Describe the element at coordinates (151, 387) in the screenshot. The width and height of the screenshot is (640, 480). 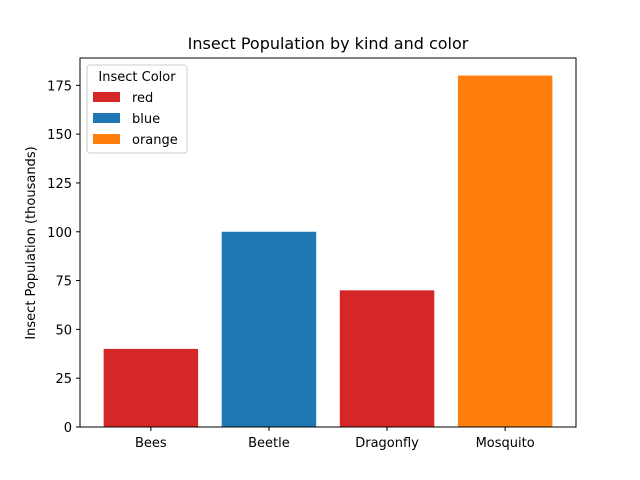
I see `bar-bees` at that location.